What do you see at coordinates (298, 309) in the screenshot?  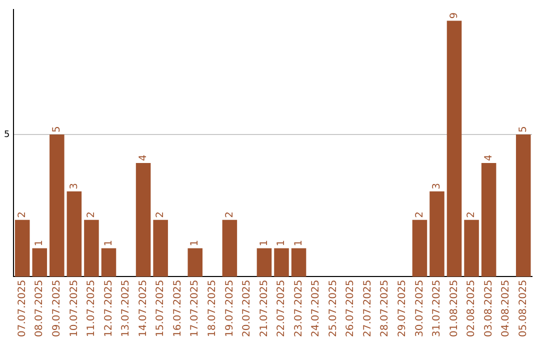 I see `x-tick-label: 23.07.2025` at bounding box center [298, 309].